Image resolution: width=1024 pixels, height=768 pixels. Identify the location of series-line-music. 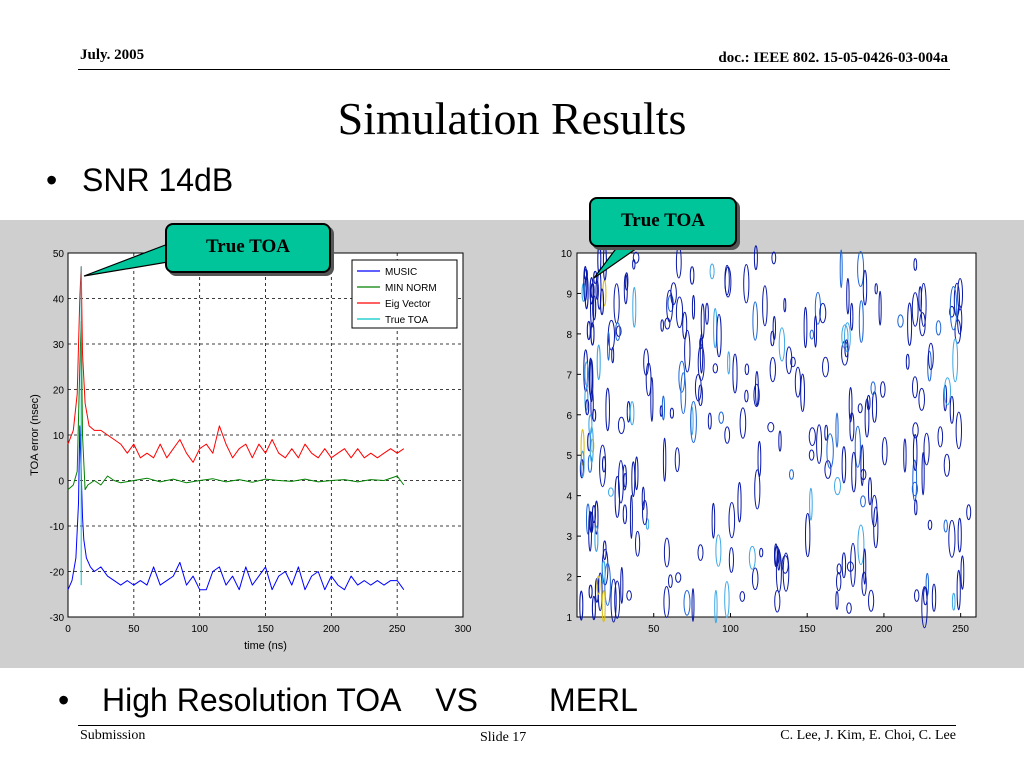
(236, 508).